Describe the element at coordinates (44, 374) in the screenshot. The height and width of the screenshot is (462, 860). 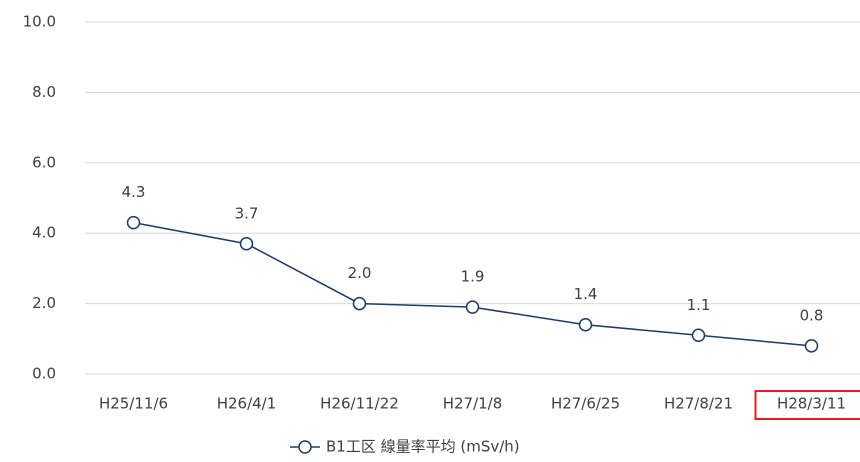
I see `y-tick-label: 0.0` at that location.